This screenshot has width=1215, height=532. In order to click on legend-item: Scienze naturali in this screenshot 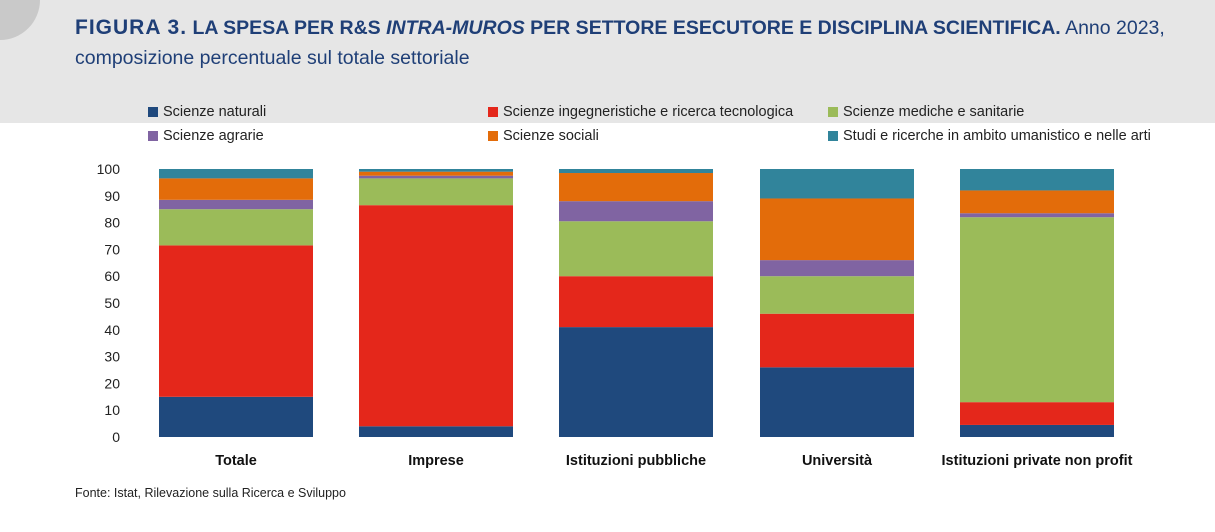, I will do `click(207, 112)`.